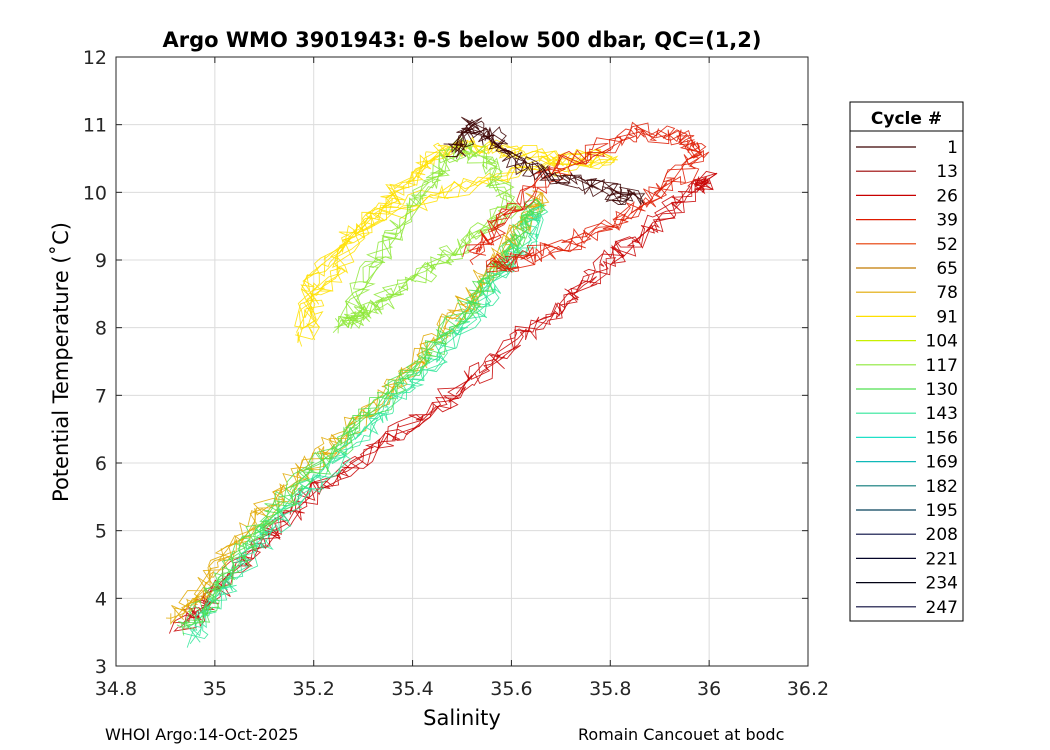 The height and width of the screenshot is (750, 1050). Describe the element at coordinates (101, 261) in the screenshot. I see `y-tick-label: 9` at that location.